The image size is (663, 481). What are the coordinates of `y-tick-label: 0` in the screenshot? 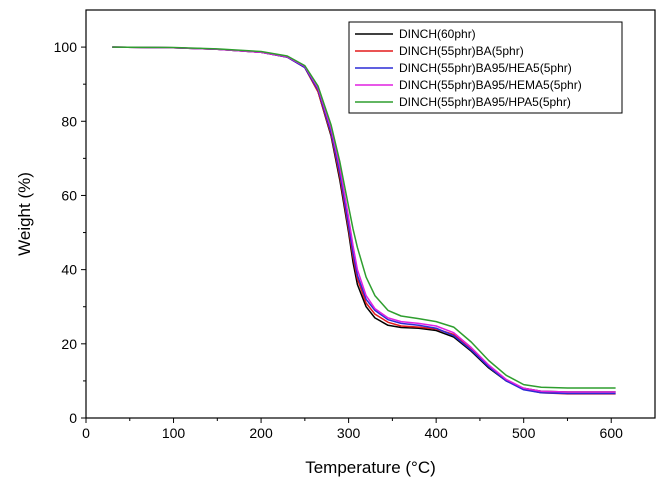 It's located at (73, 418).